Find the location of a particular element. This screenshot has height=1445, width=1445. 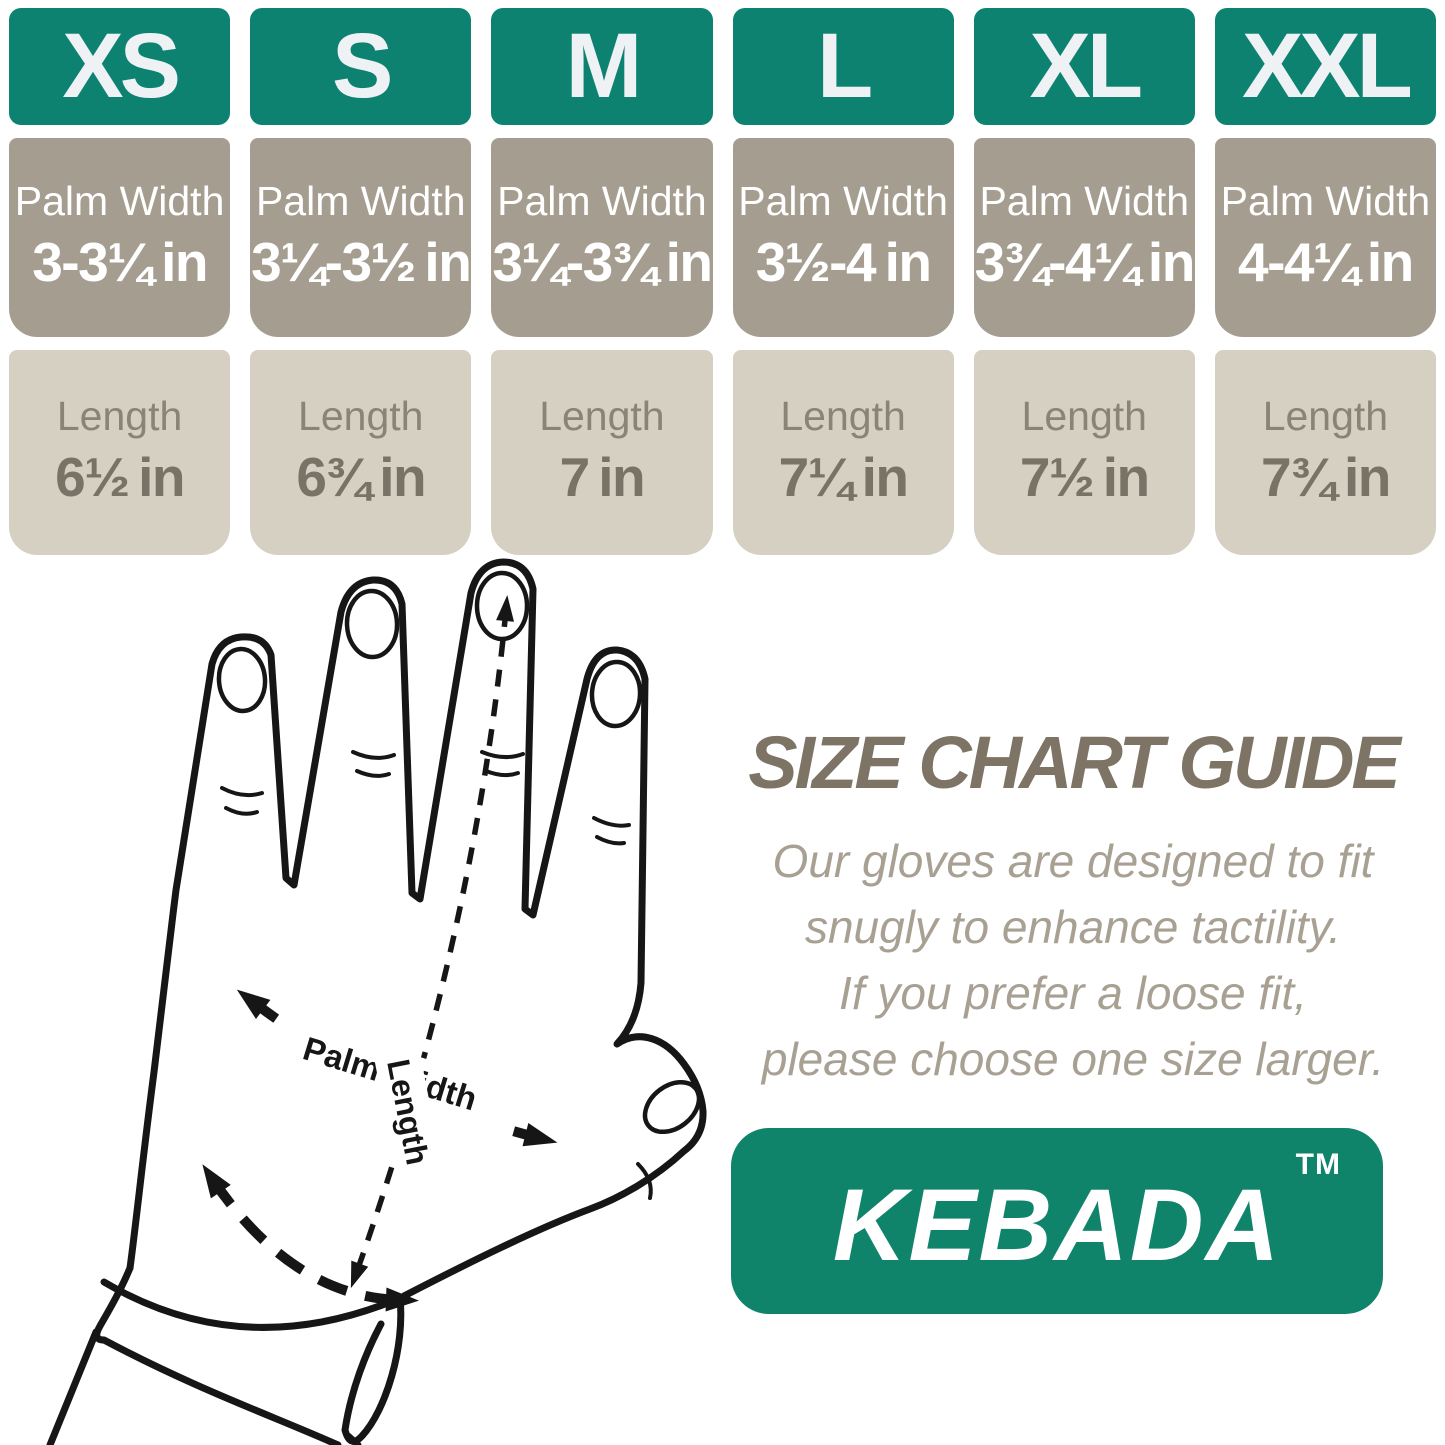

palm-width-cell-xl: Palm Width 3¾-4¼ in is located at coordinates (1084, 237).